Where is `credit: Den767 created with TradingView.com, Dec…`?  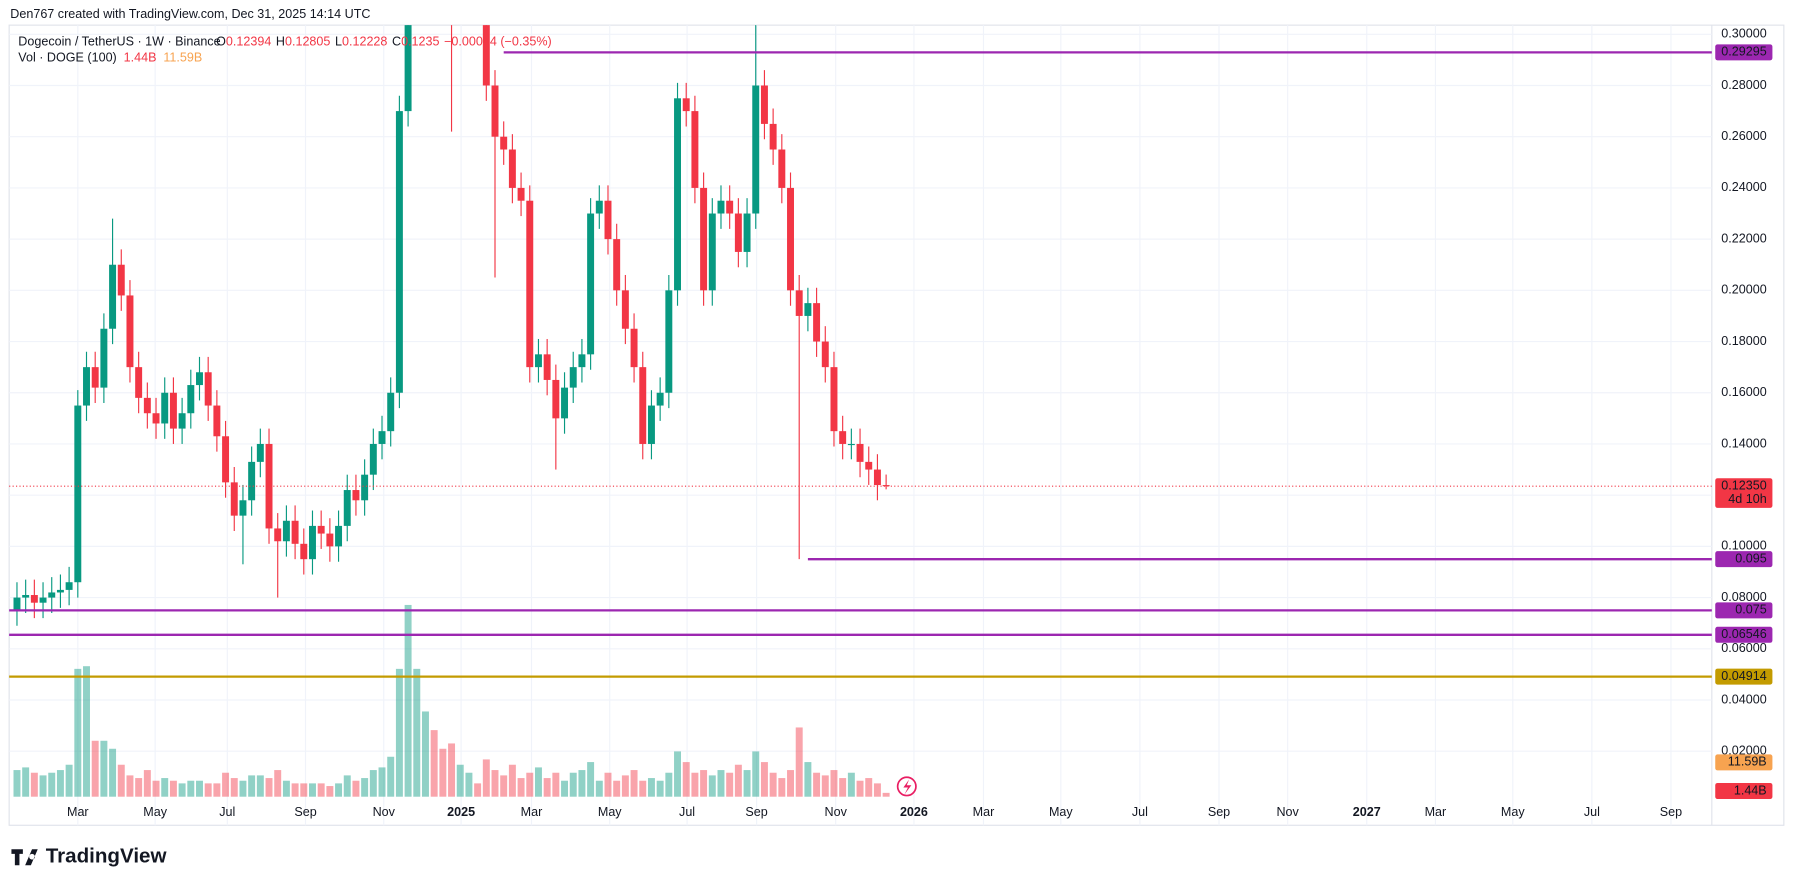 credit: Den767 created with TradingView.com, Dec… is located at coordinates (190, 14).